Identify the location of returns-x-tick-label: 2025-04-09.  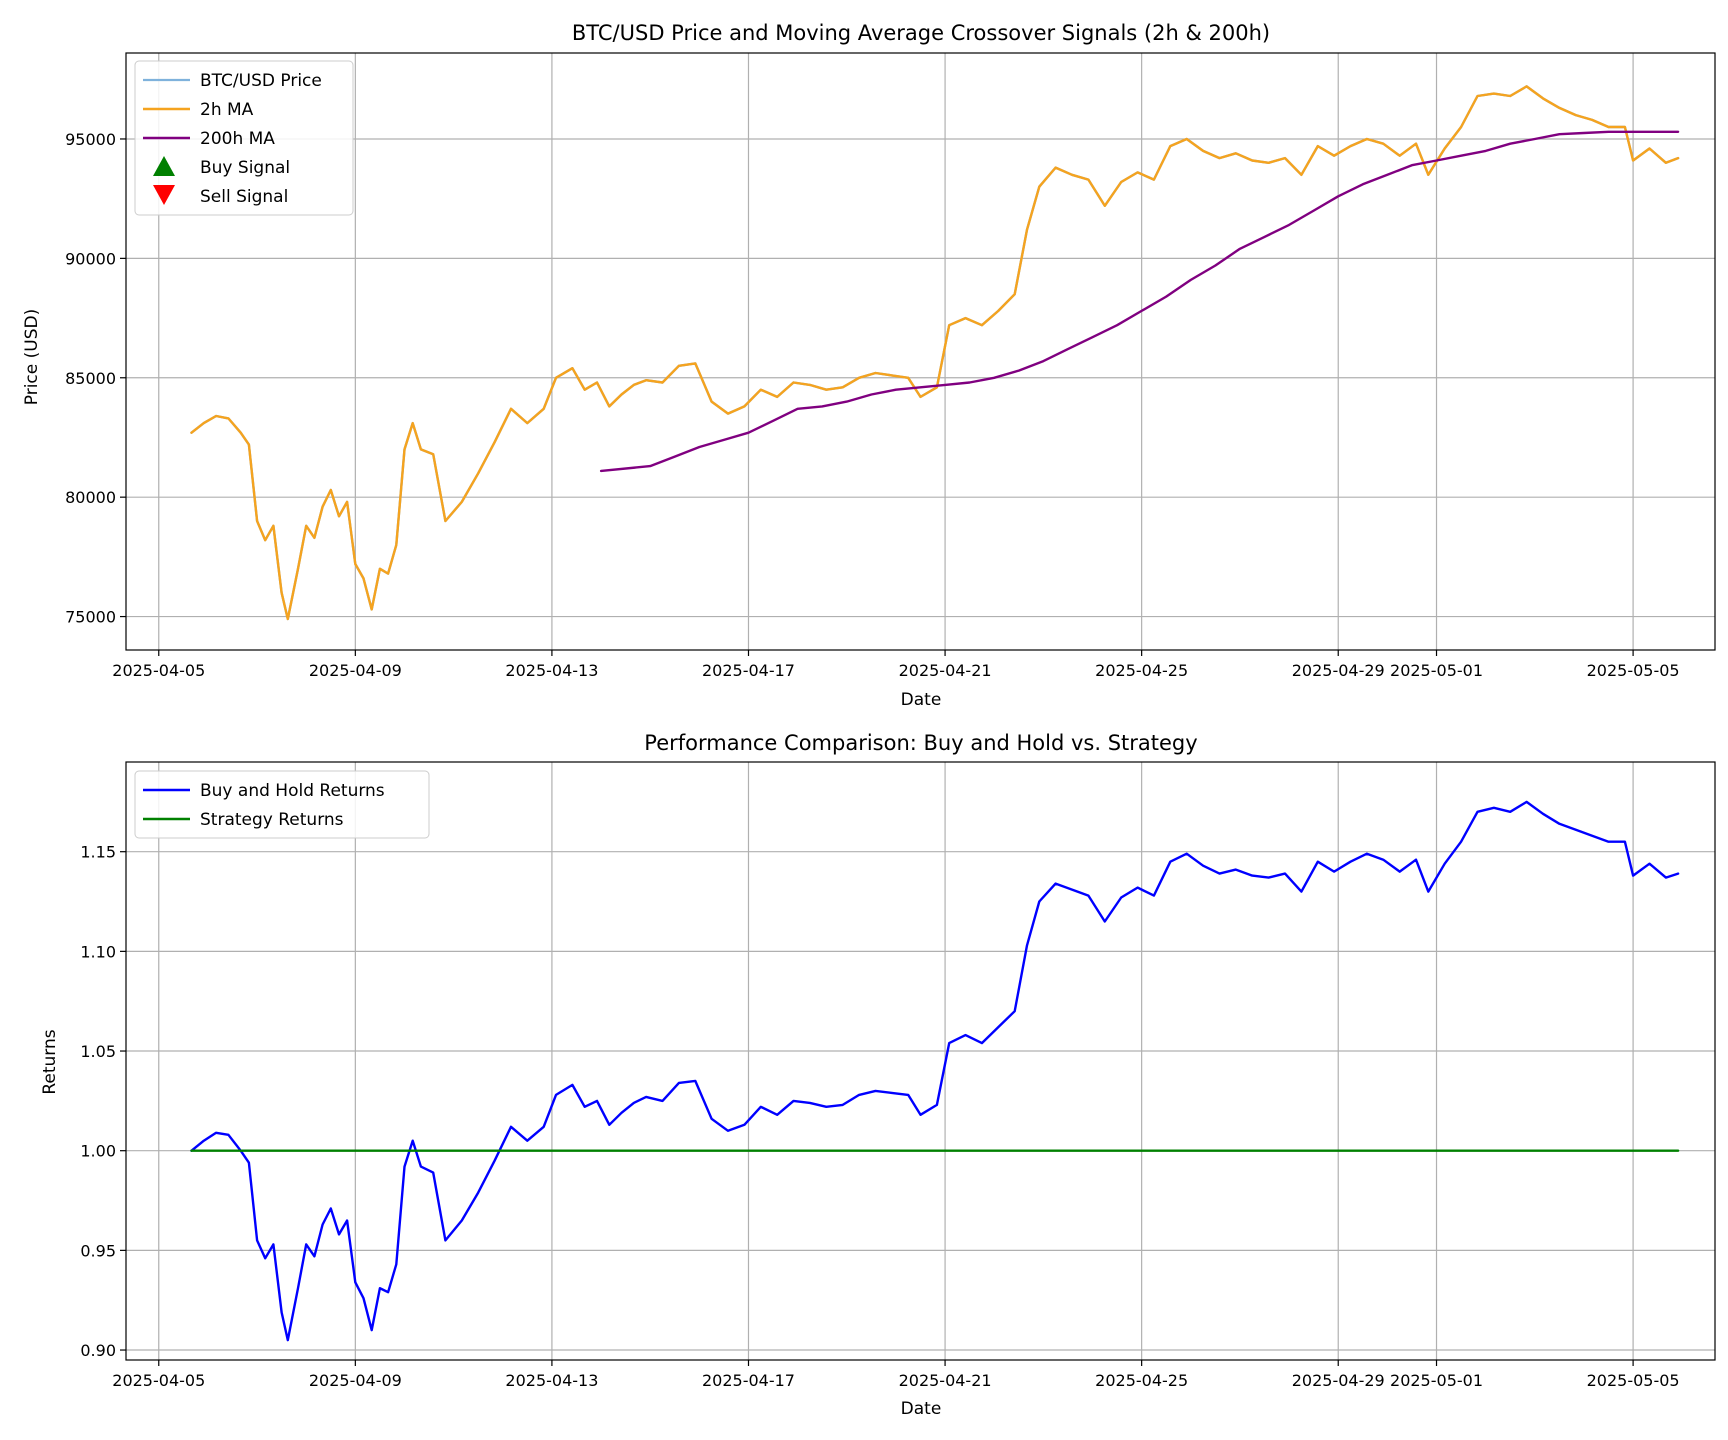
(355, 1380).